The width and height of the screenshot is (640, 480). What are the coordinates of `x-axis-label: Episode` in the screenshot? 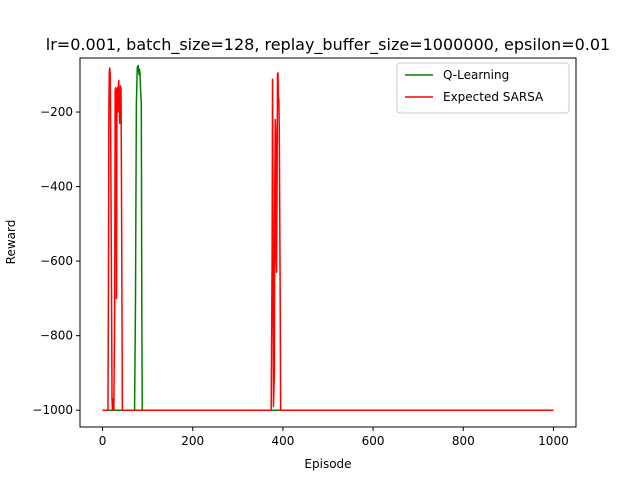 It's located at (327, 464).